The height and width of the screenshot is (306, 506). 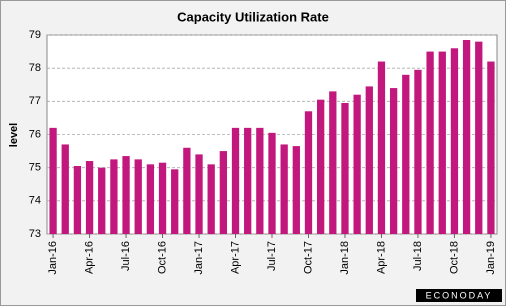 What do you see at coordinates (35, 101) in the screenshot?
I see `y-tick-label: 77` at bounding box center [35, 101].